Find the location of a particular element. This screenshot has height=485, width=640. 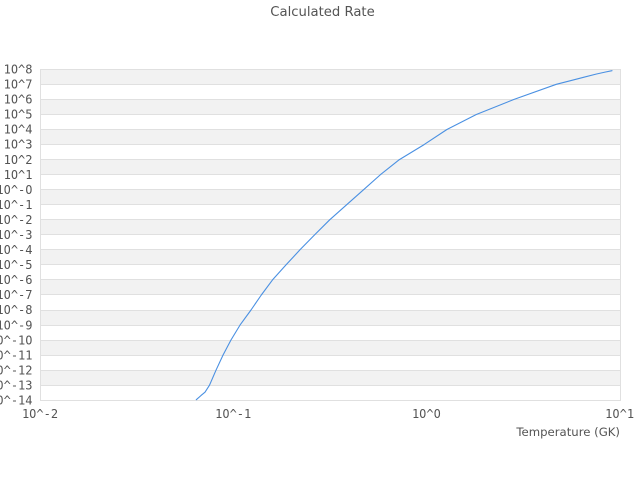

svg-text: 10^-6 is located at coordinates (16, 280).